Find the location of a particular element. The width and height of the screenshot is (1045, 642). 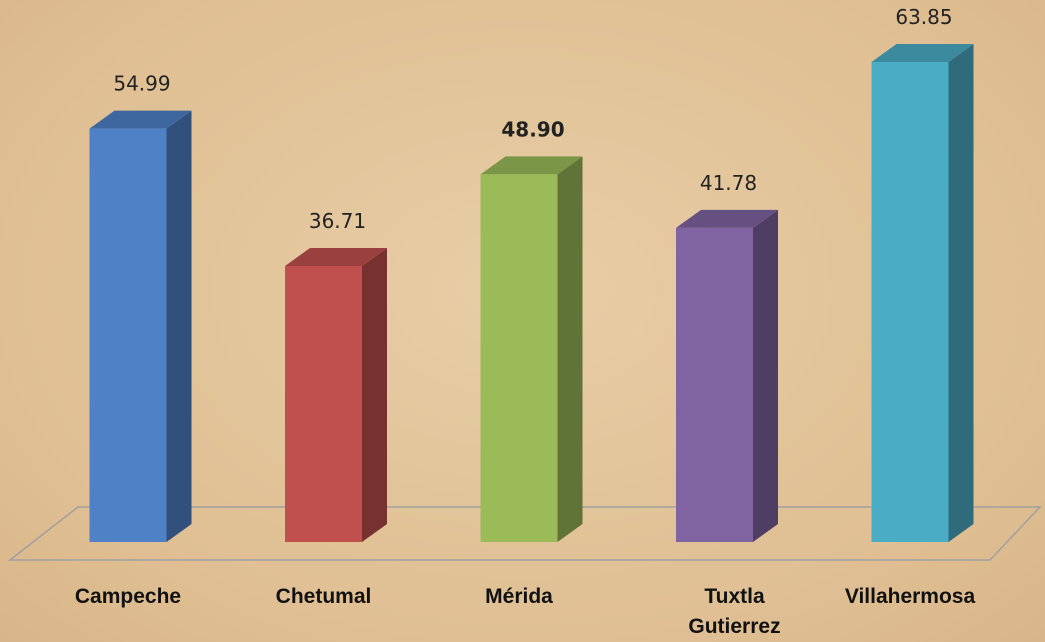

category-label: Chetumal is located at coordinates (323, 596).